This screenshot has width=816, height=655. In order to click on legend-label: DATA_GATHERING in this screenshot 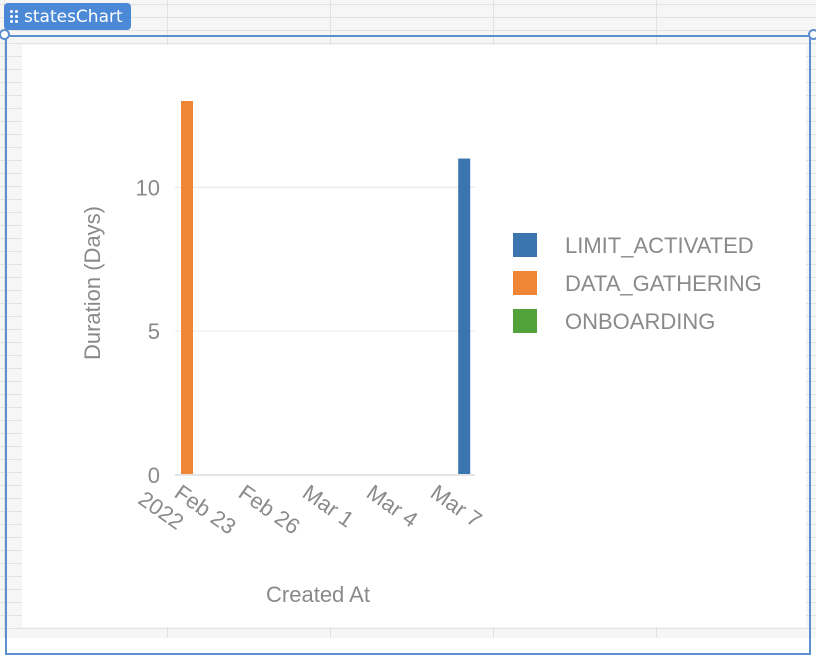, I will do `click(663, 283)`.